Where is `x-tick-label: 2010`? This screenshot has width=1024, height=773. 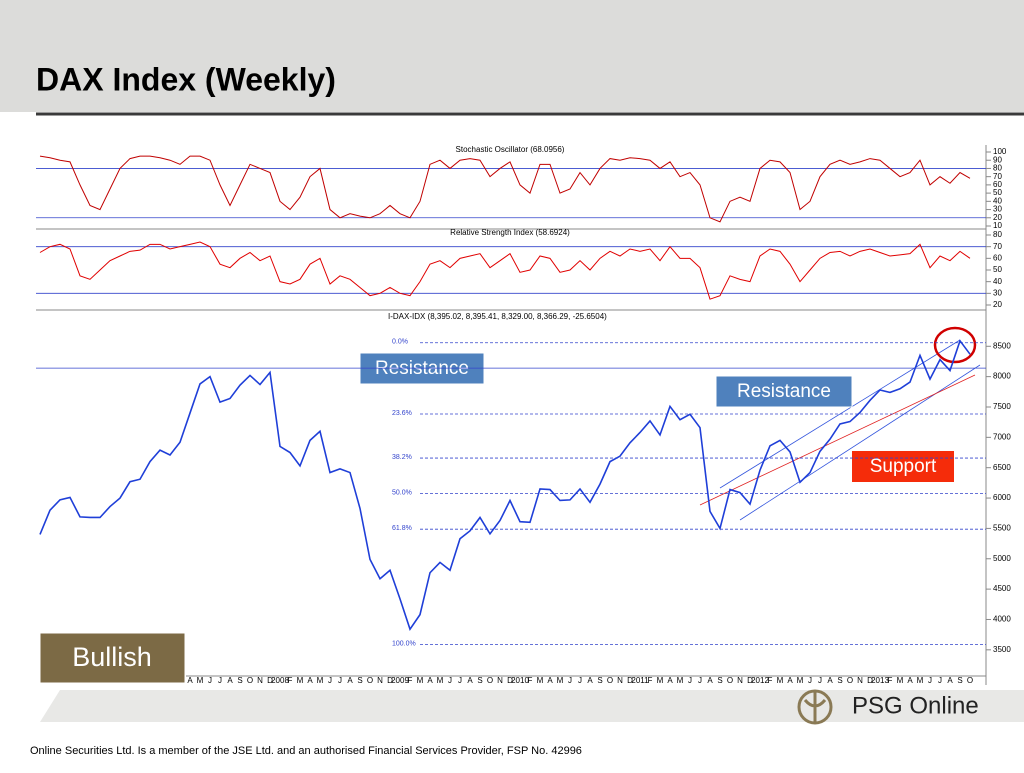 x-tick-label: 2010 is located at coordinates (520, 680).